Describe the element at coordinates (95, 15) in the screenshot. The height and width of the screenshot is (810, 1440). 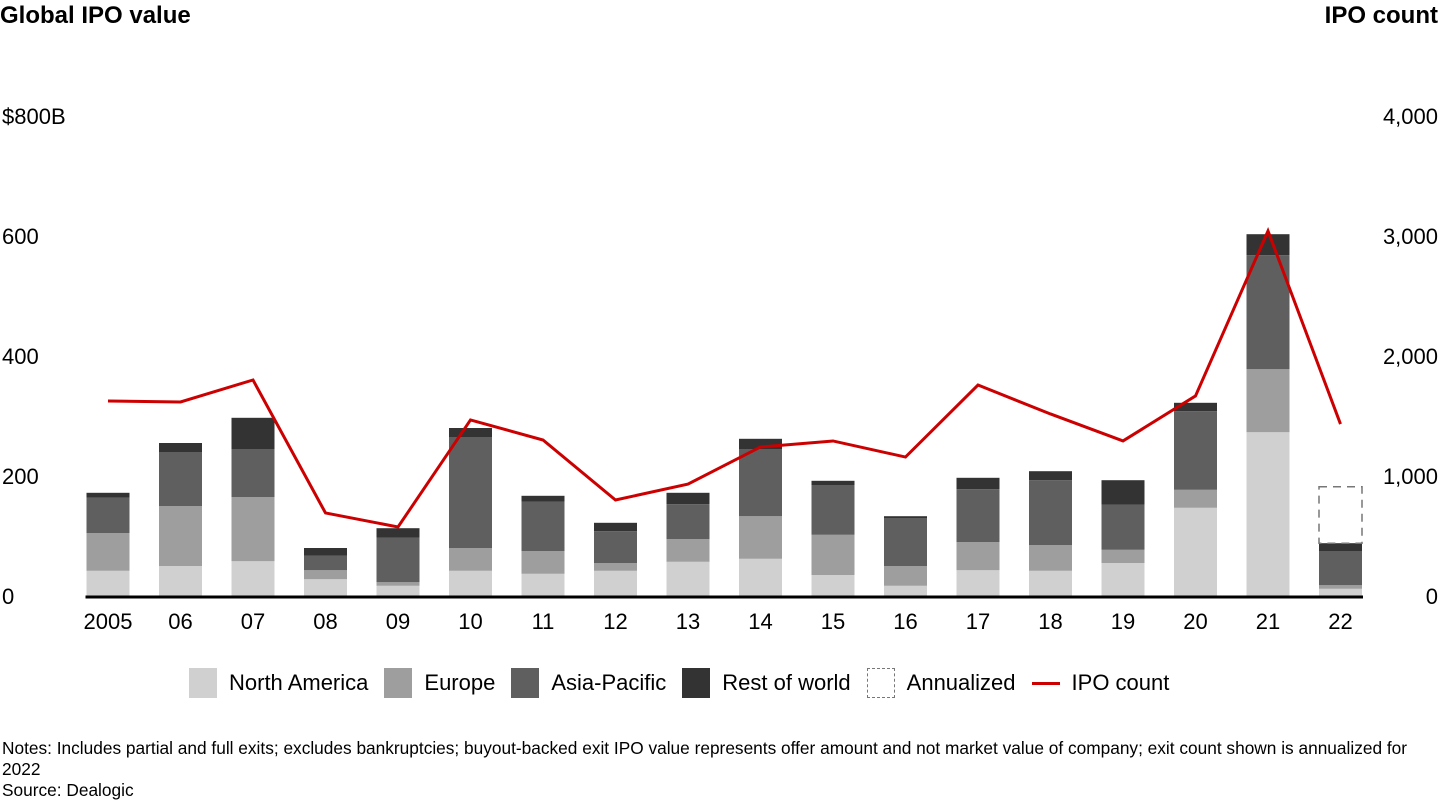
I see `left-axis-title: Global IPO value` at that location.